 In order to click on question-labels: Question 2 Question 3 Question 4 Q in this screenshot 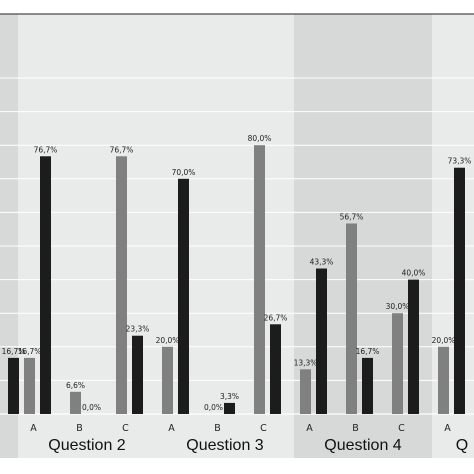, I will do `click(258, 445)`.